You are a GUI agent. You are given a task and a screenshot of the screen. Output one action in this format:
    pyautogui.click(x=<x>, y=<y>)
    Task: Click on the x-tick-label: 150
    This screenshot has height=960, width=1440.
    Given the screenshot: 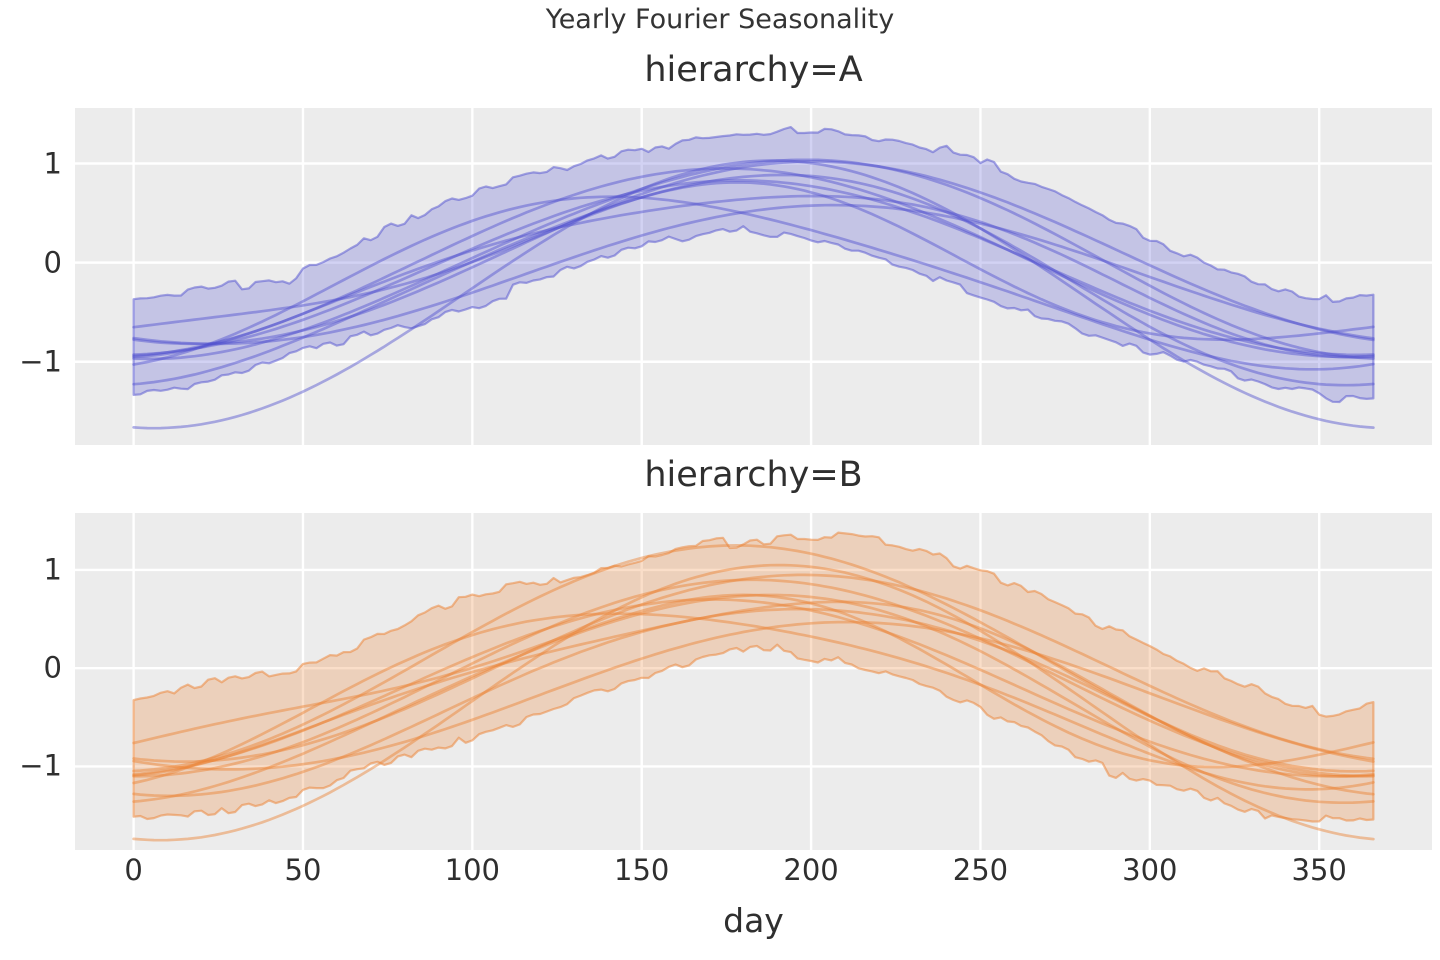 What is the action you would take?
    pyautogui.click(x=642, y=870)
    